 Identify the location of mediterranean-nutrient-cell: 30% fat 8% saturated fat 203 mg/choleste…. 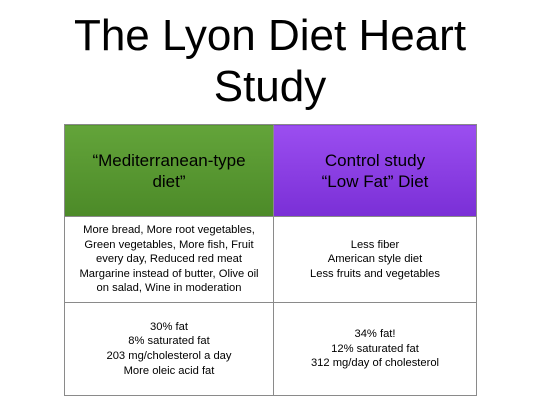
(169, 349).